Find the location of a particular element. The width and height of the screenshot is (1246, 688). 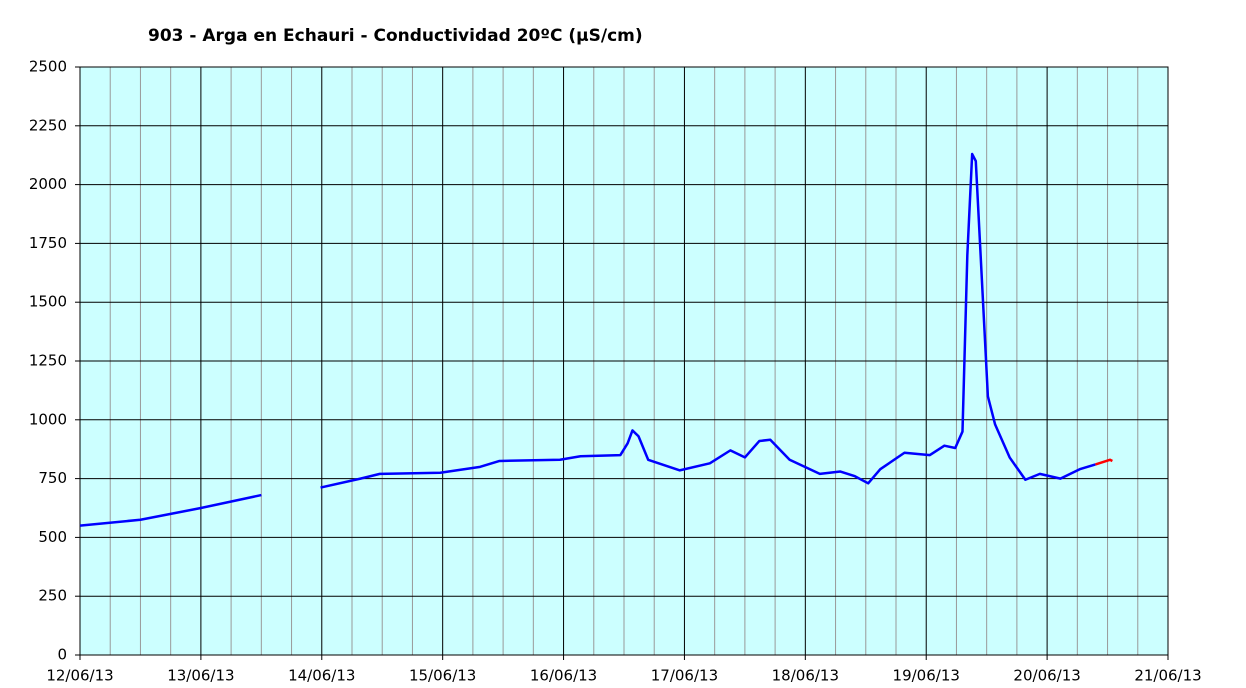

x-tick-label: 15/06/13 is located at coordinates (442, 676).